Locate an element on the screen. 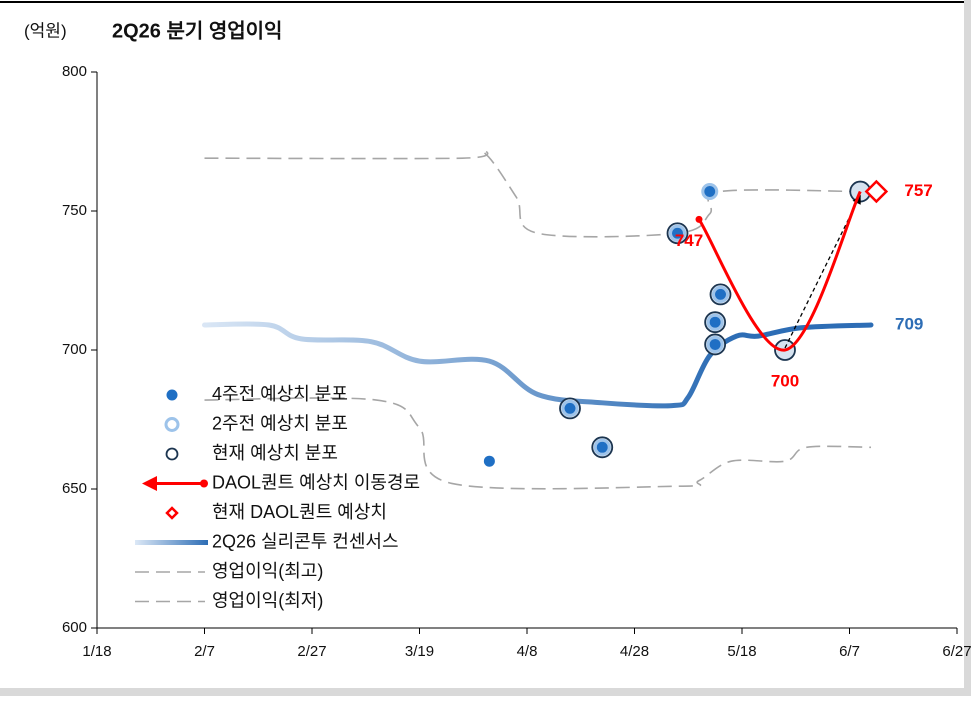 The height and width of the screenshot is (701, 971). x-tick-label: 3/19 is located at coordinates (419, 651).